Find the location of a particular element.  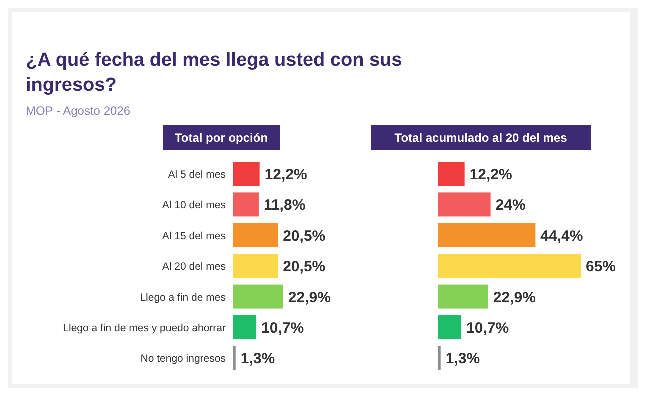

chart-title: Total por opción is located at coordinates (221, 138).